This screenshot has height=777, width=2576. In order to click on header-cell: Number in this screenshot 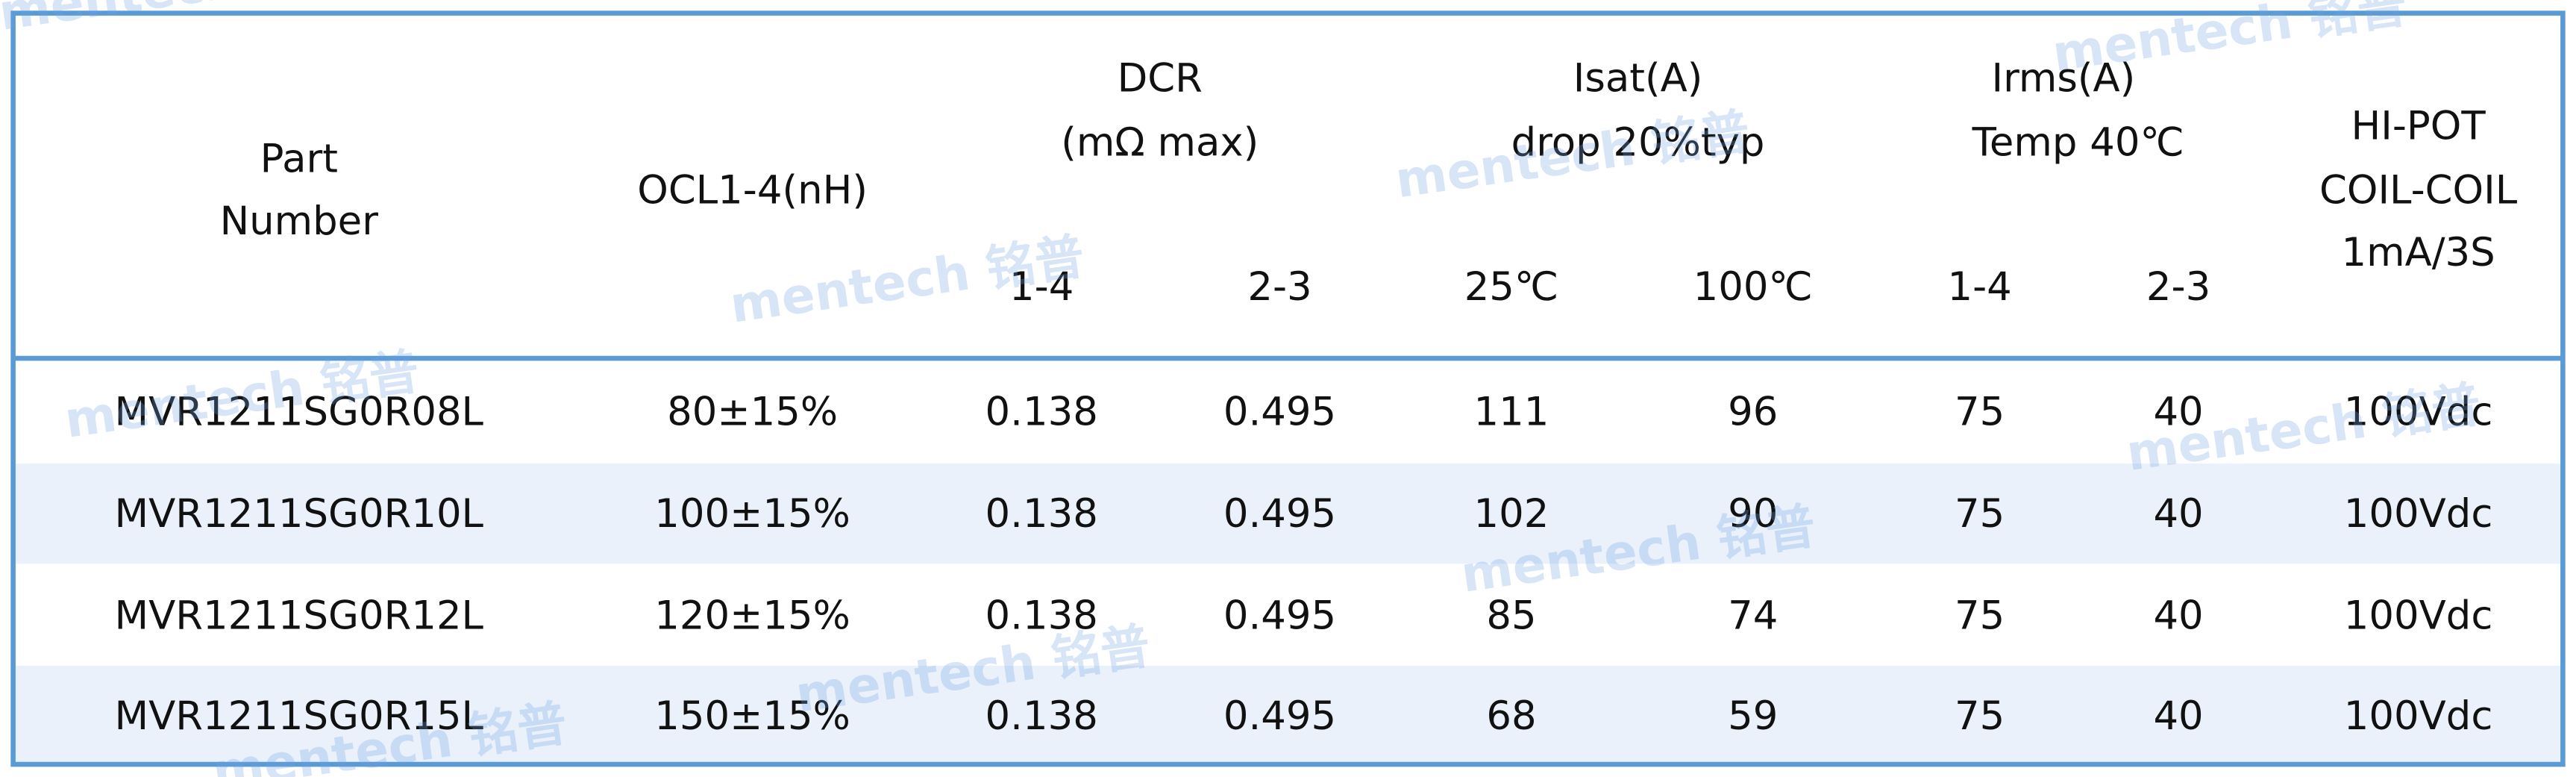, I will do `click(299, 221)`.